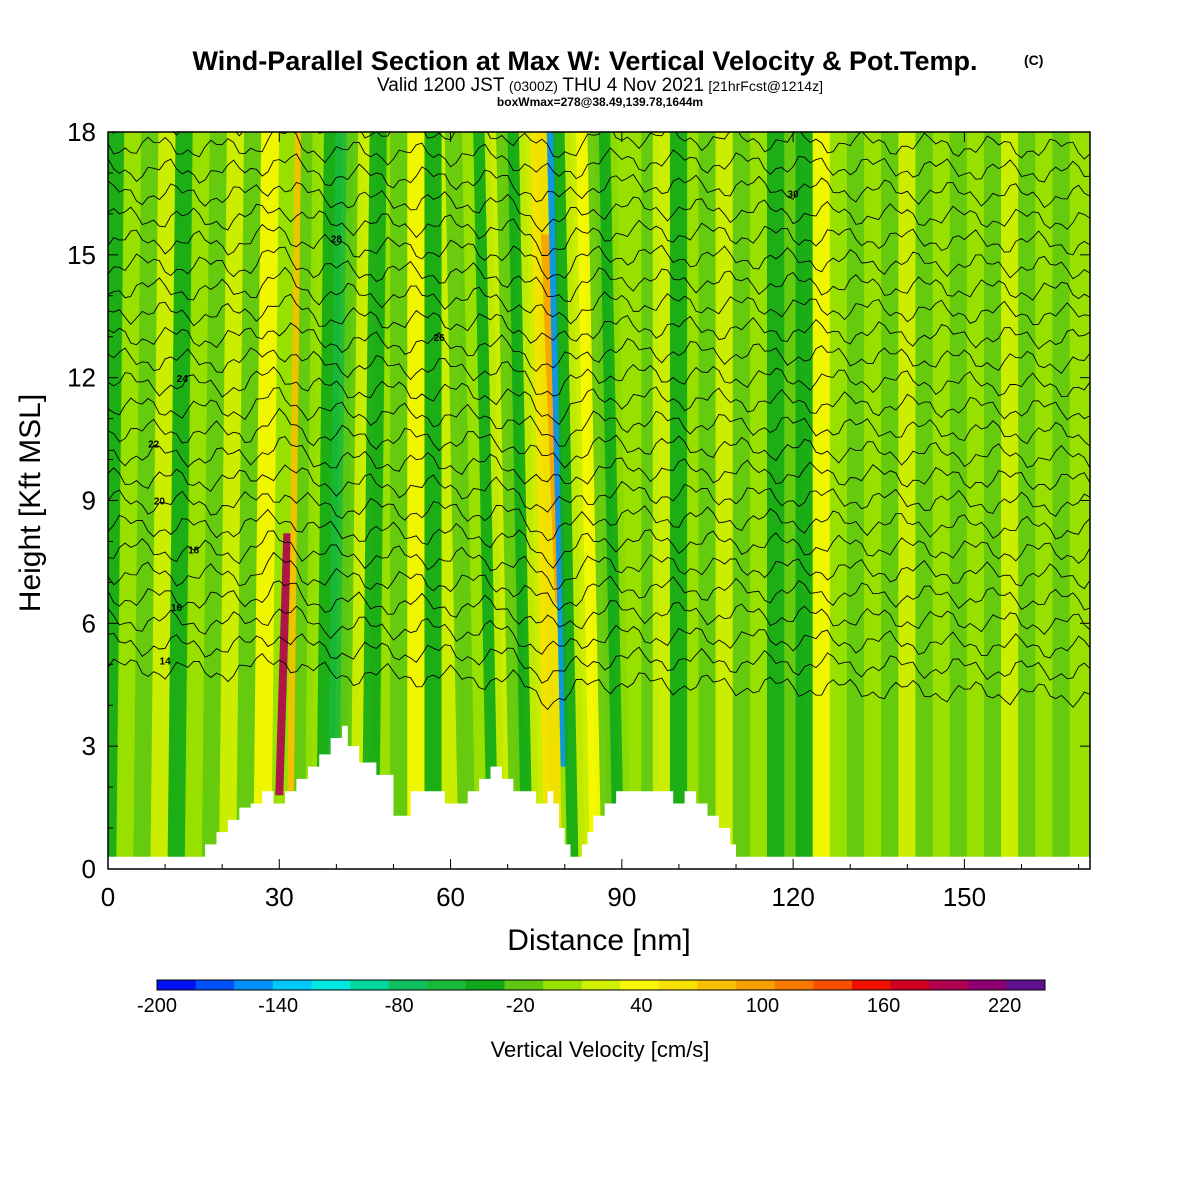  Describe the element at coordinates (450, 897) in the screenshot. I see `x-tick-label: 60` at that location.